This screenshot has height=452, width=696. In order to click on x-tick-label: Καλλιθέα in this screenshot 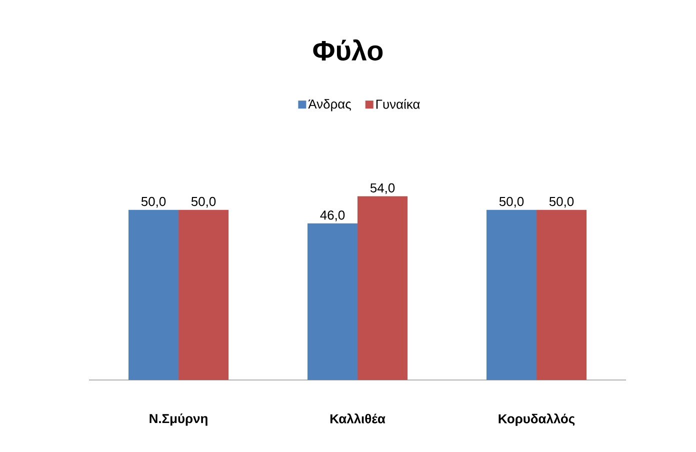, I will do `click(358, 419)`.